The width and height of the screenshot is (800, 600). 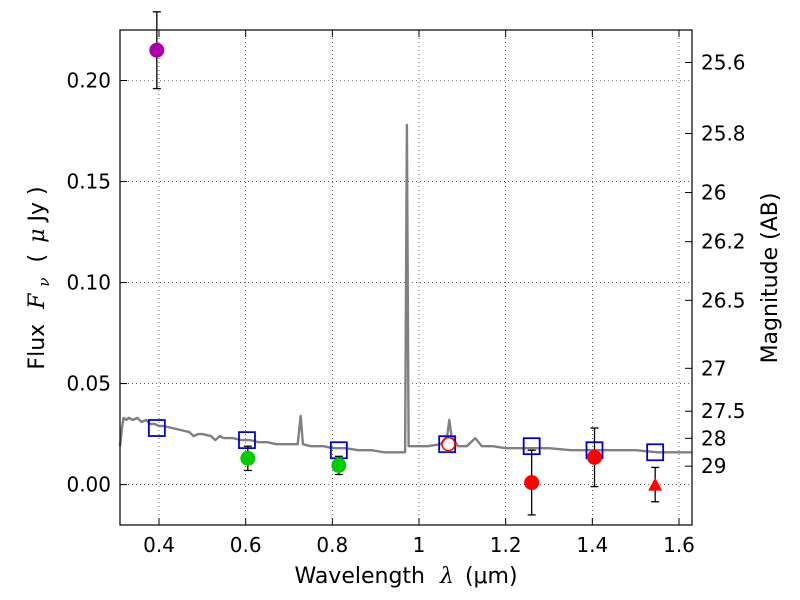 I want to click on y-tick-label: 0.20, so click(x=88, y=81).